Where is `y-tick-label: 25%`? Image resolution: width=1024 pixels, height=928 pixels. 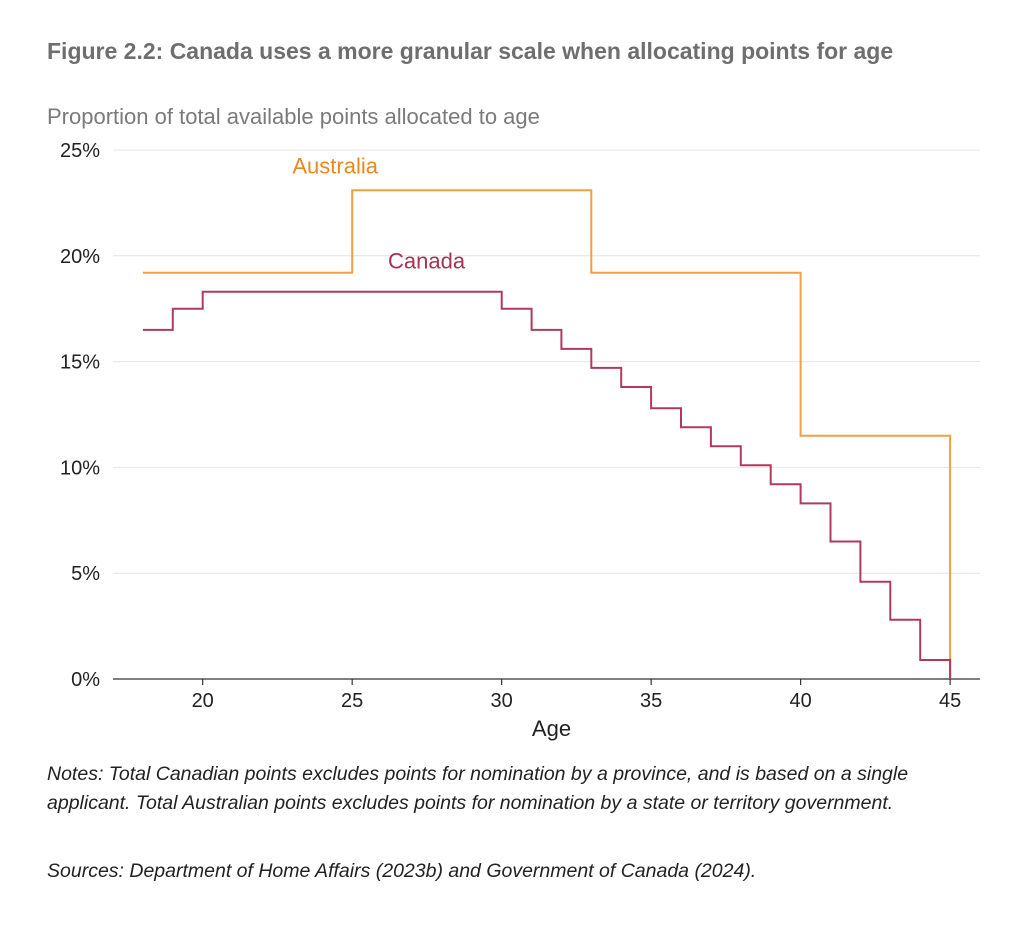 y-tick-label: 25% is located at coordinates (80, 151).